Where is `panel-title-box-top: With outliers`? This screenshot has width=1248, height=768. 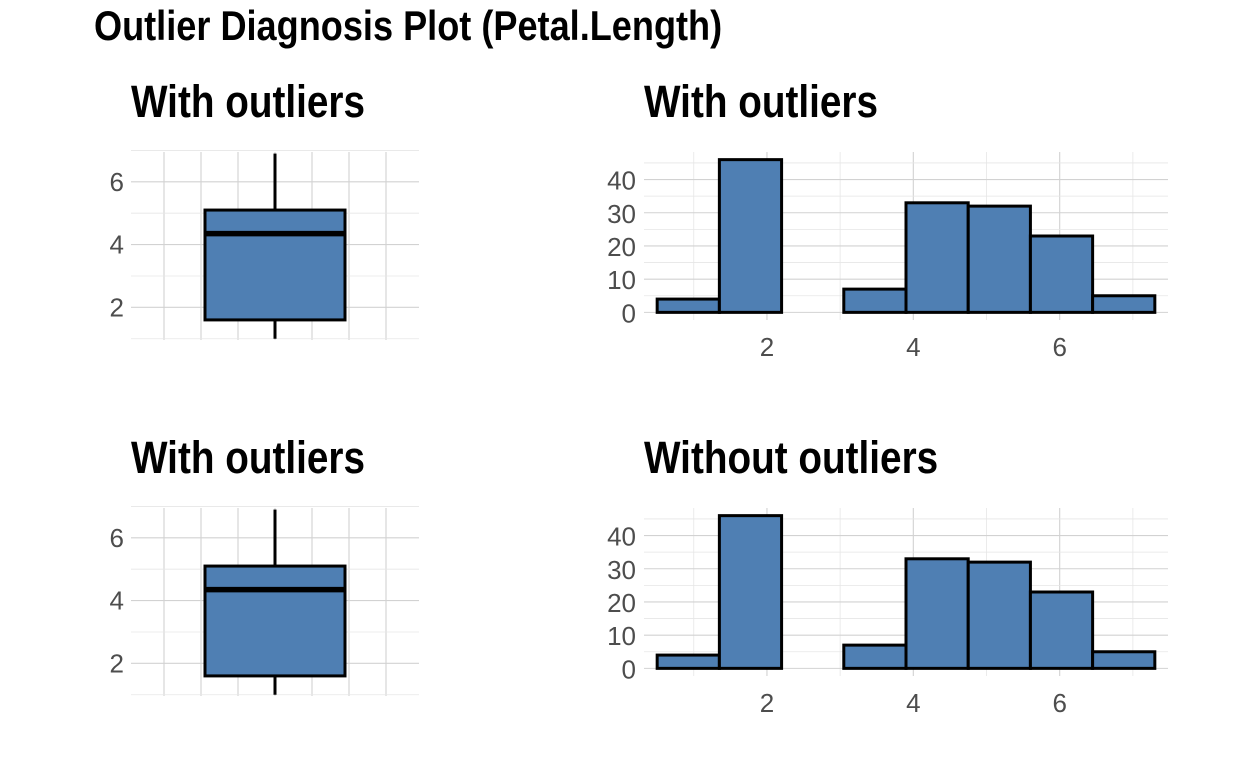 panel-title-box-top: With outliers is located at coordinates (248, 101).